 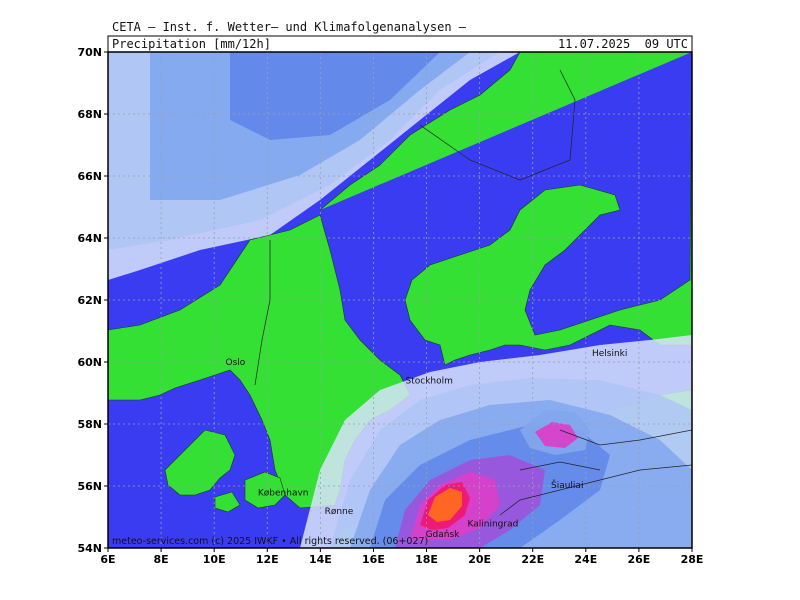 What do you see at coordinates (692, 559) in the screenshot?
I see `lon-tick-label: 28E` at bounding box center [692, 559].